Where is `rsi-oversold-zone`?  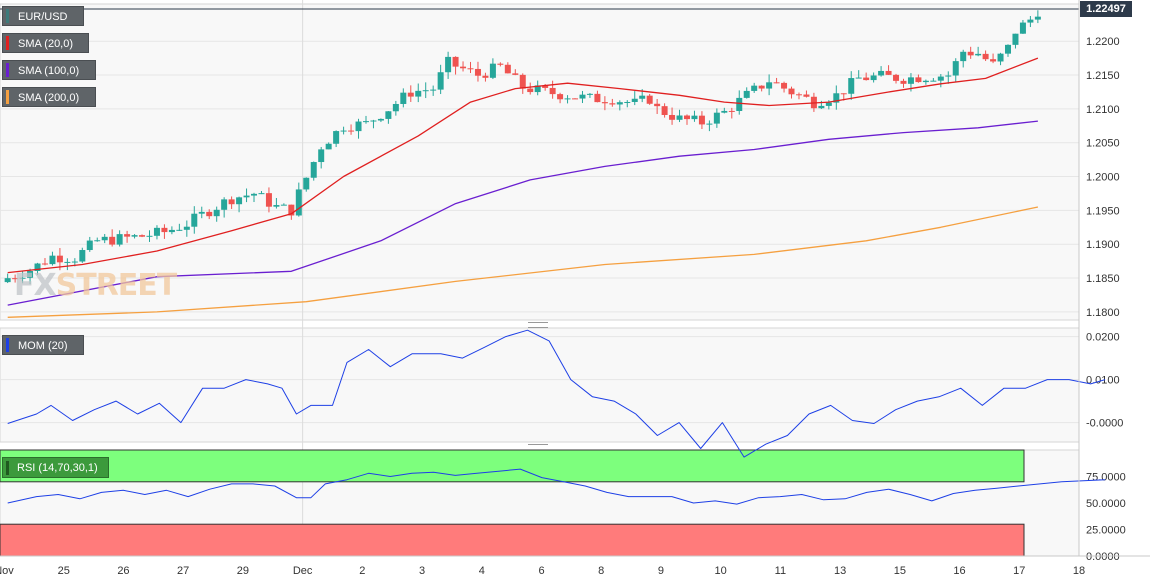
rsi-oversold-zone is located at coordinates (512, 540).